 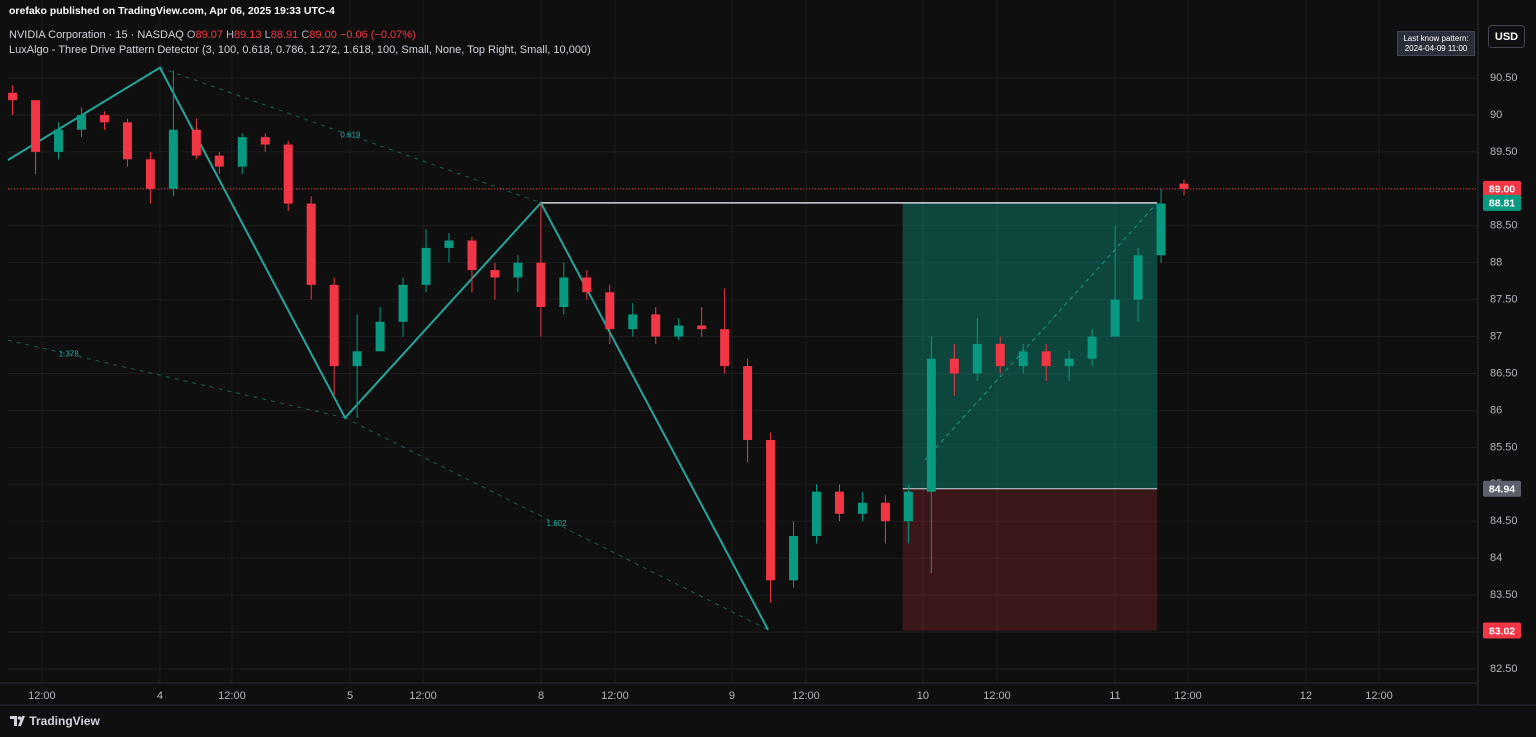 I want to click on y-tick-label: 90.50, so click(x=1504, y=78).